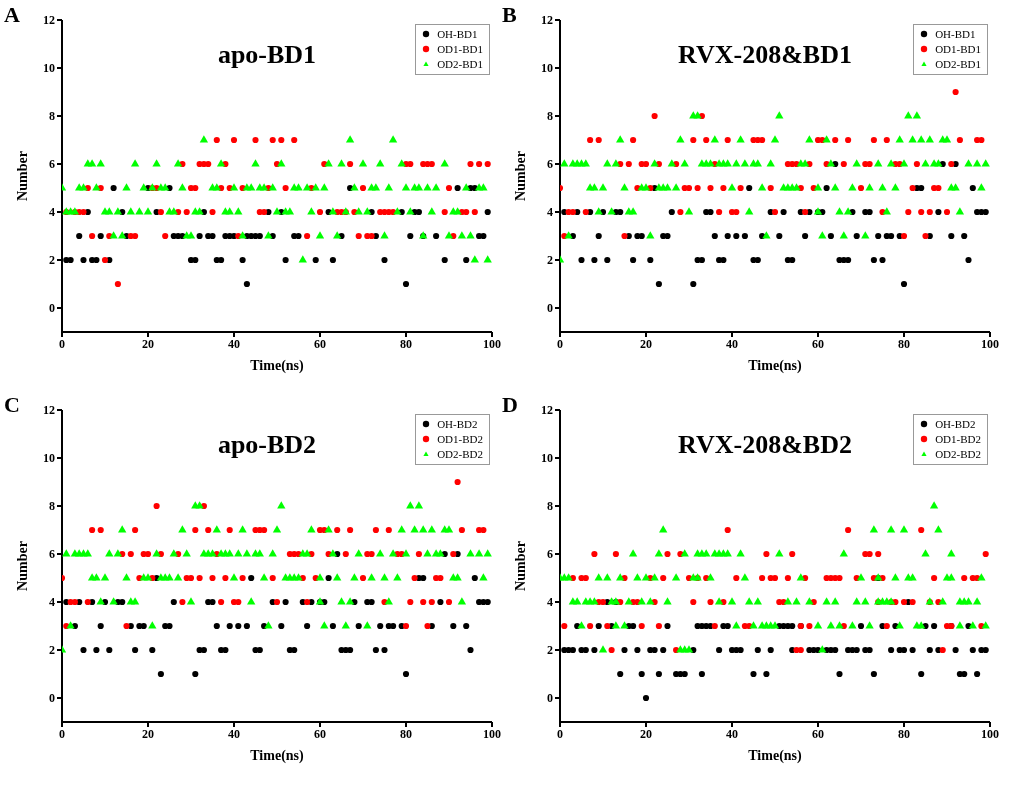  Describe the element at coordinates (765, 444) in the screenshot. I see `text: RVX-208&BD2` at that location.